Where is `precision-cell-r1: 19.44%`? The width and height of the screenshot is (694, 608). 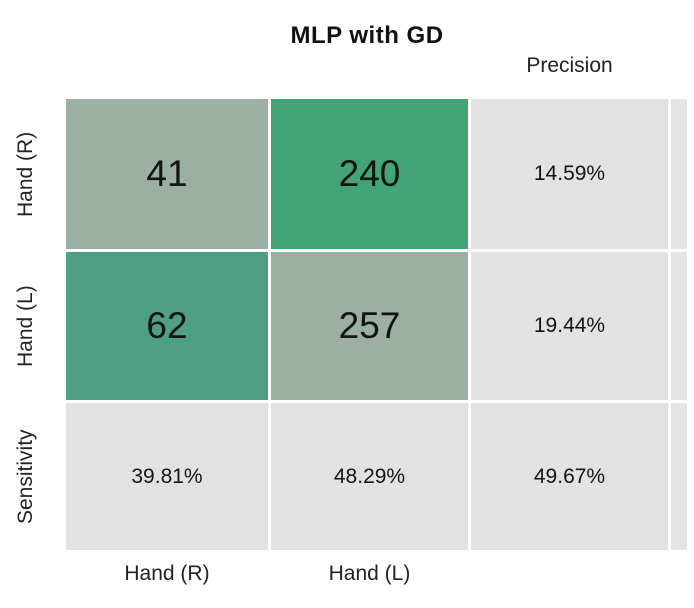 precision-cell-r1: 19.44% is located at coordinates (569, 326).